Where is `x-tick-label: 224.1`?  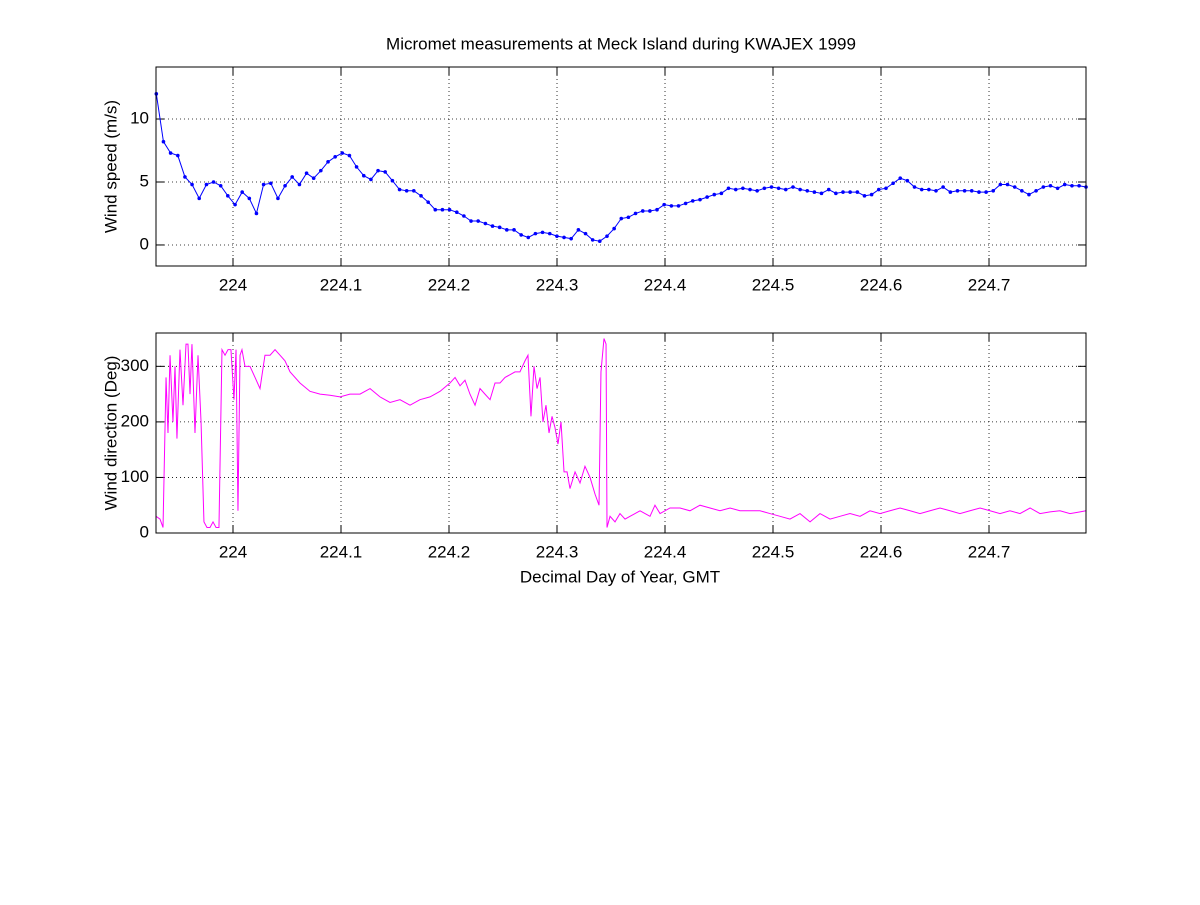
x-tick-label: 224.1 is located at coordinates (341, 284).